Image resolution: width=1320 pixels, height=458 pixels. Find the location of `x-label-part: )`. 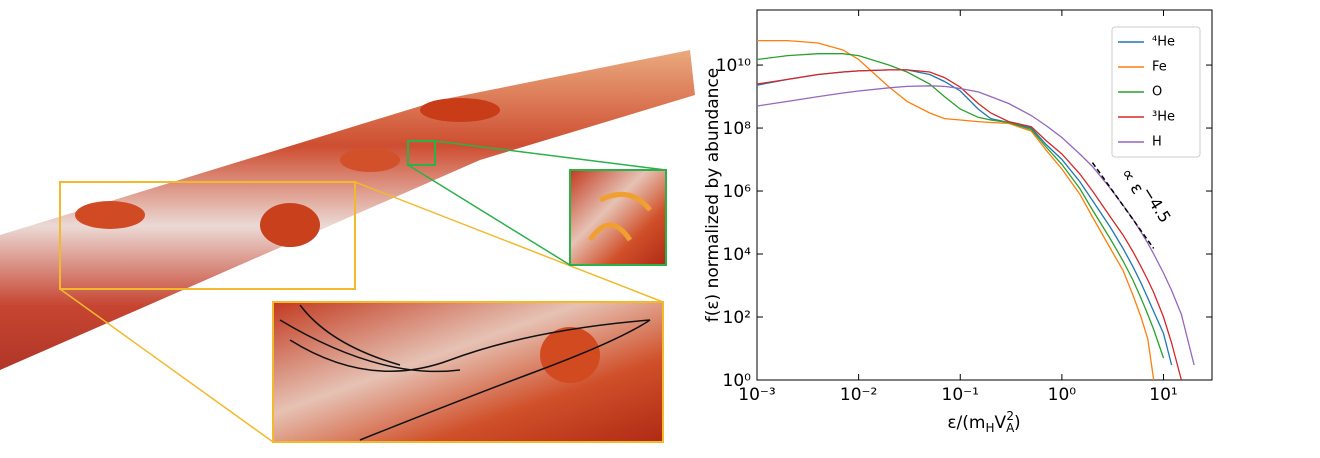

x-label-part: ) is located at coordinates (1017, 423).